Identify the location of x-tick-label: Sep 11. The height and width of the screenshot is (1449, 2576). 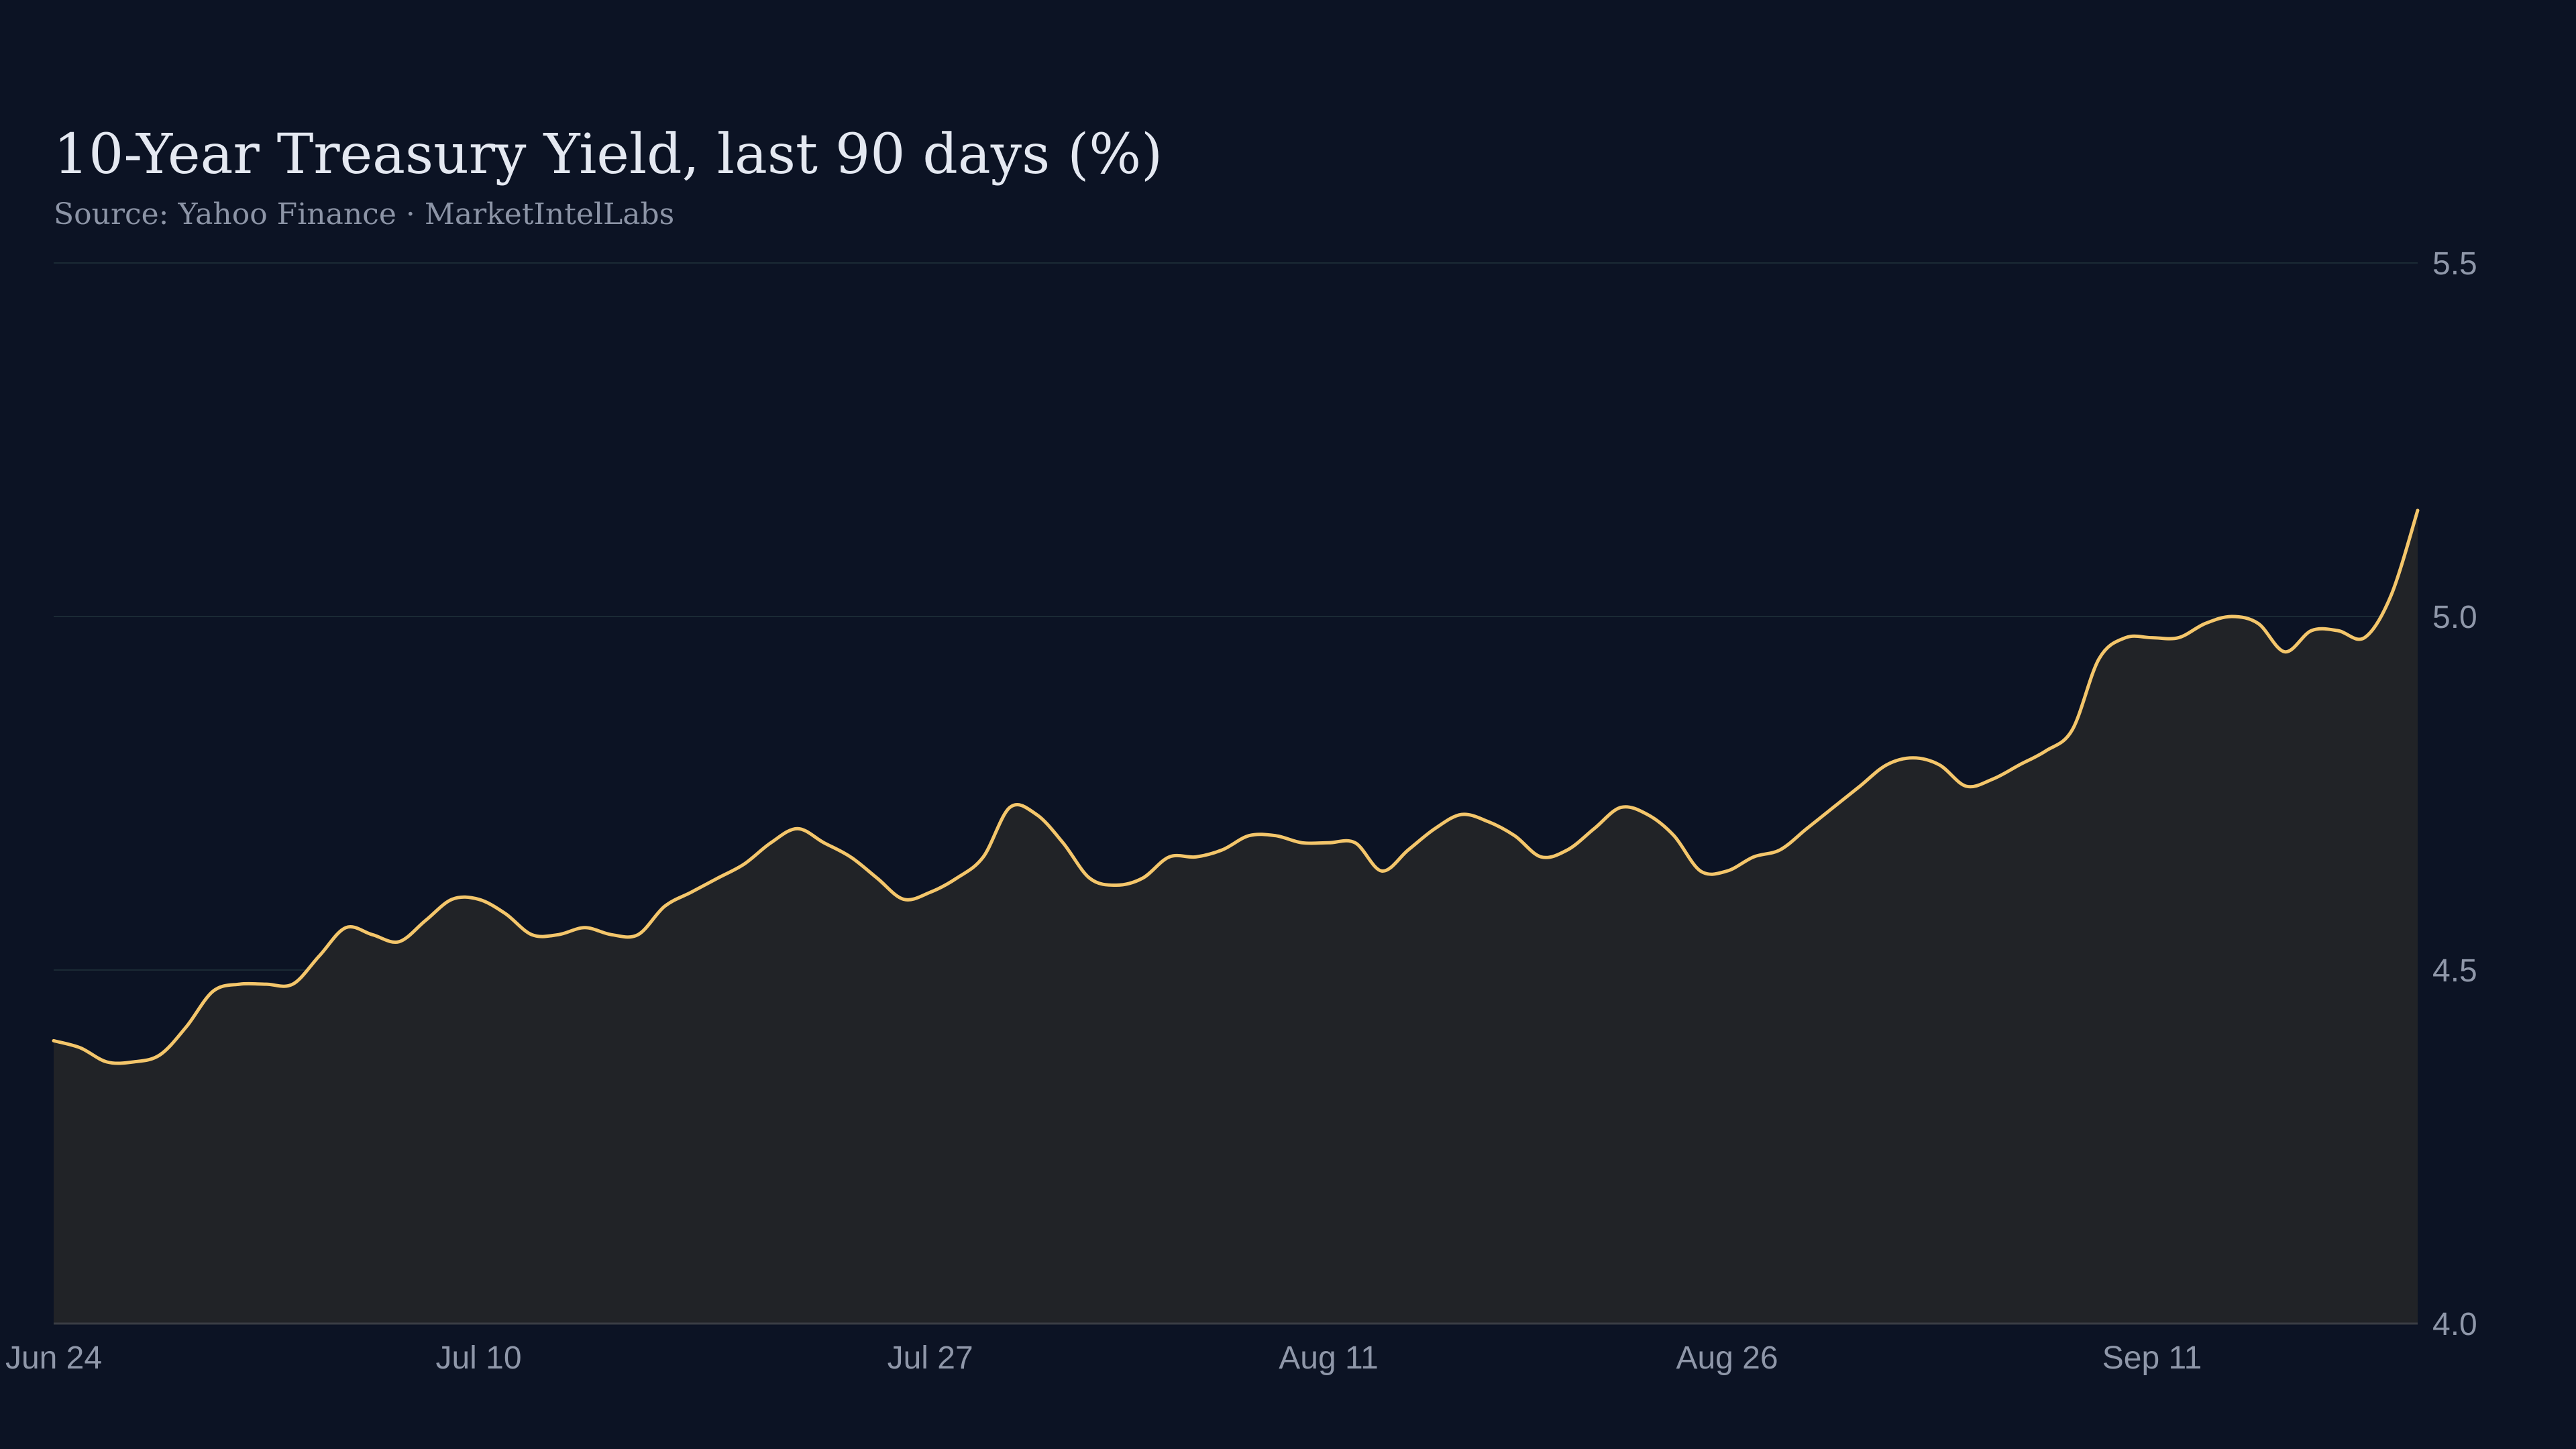
(2152, 1358).